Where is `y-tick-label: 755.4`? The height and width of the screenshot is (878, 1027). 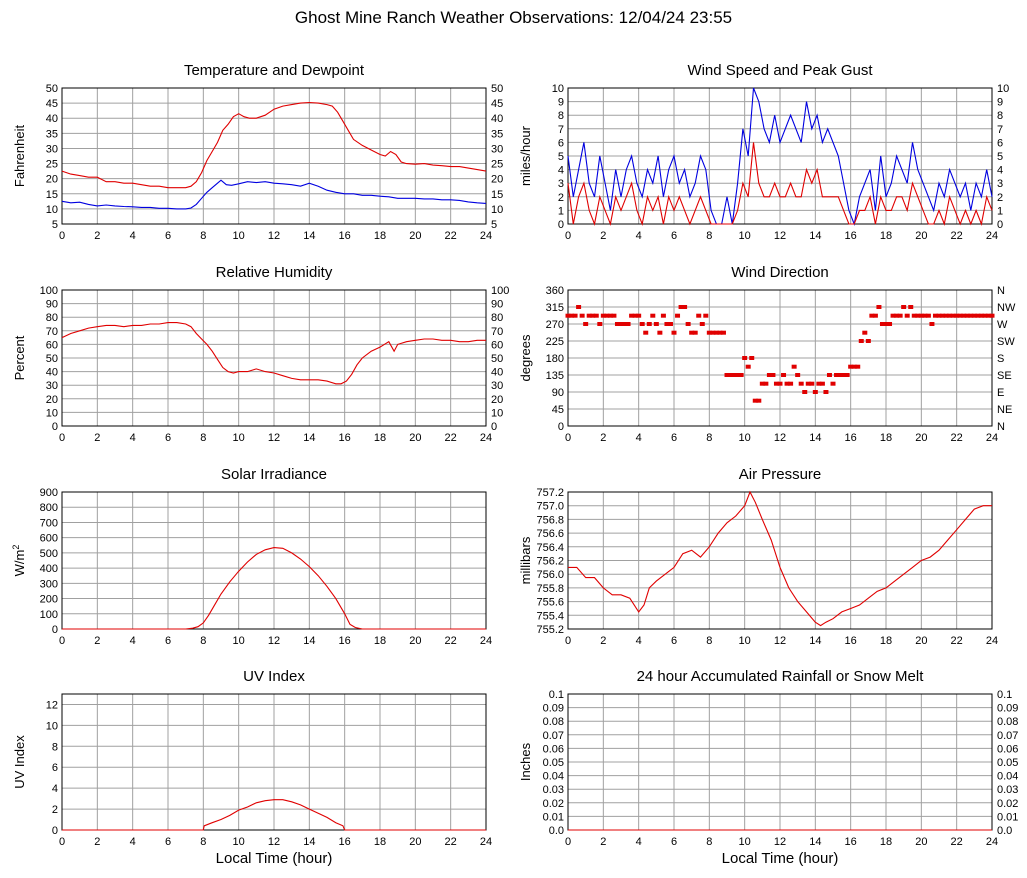 y-tick-label: 755.4 is located at coordinates (550, 616).